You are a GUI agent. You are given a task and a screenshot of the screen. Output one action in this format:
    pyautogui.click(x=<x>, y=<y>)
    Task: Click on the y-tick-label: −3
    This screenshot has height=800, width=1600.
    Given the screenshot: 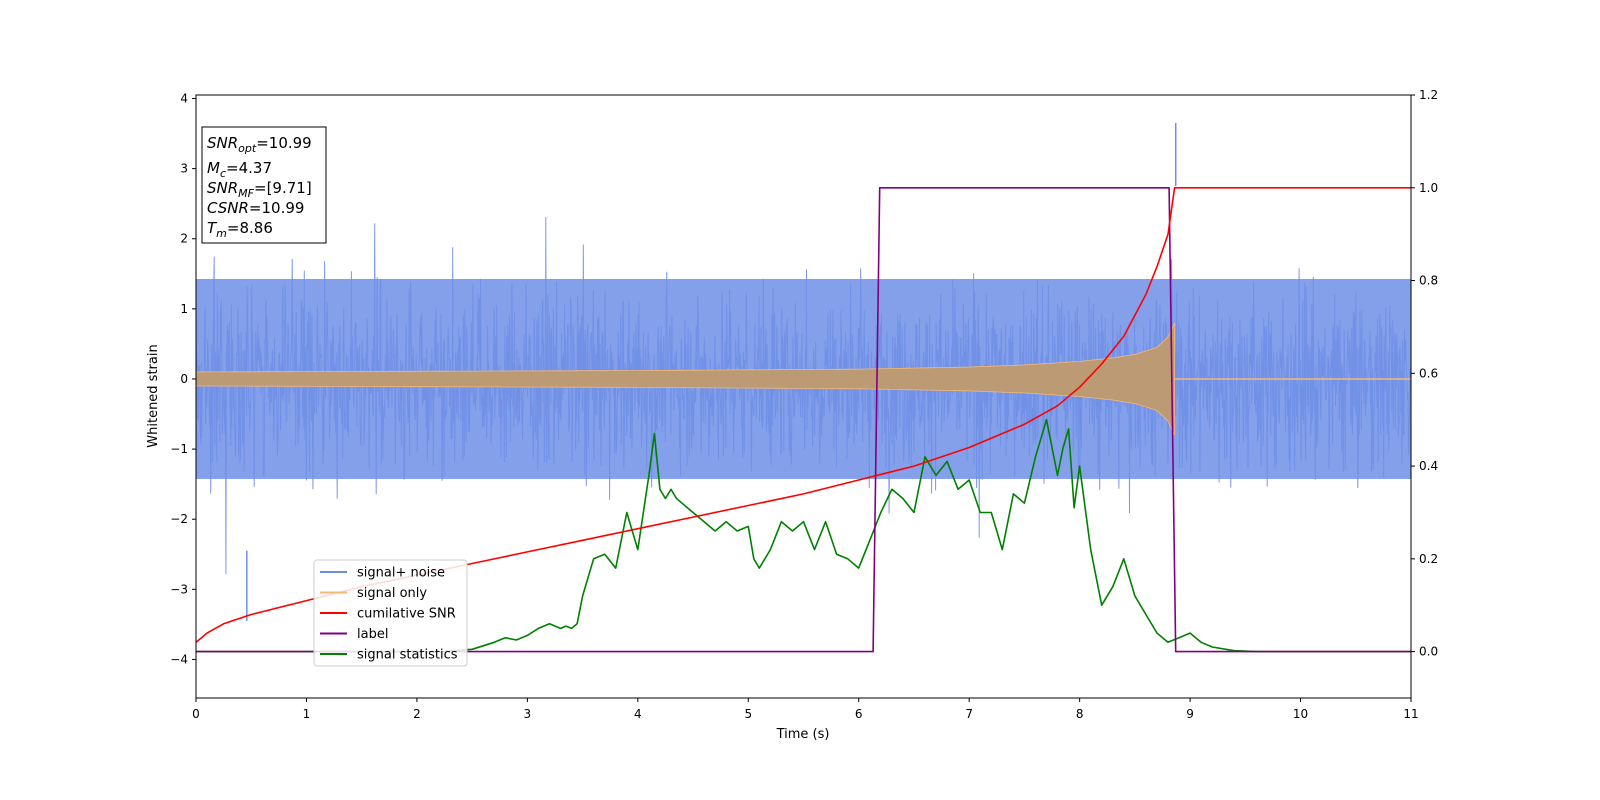 What is the action you would take?
    pyautogui.click(x=179, y=589)
    